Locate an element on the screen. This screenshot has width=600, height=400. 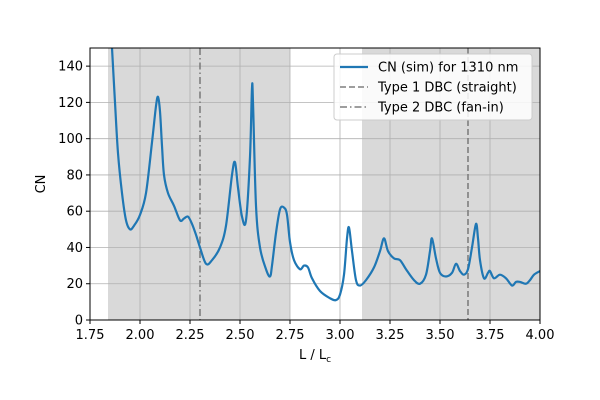
x-axis-ticks: 1.75 2.00 2.25 2.50 2.75 3.00 3.25 3.50 3.75 4.00 is located at coordinates (315, 331).